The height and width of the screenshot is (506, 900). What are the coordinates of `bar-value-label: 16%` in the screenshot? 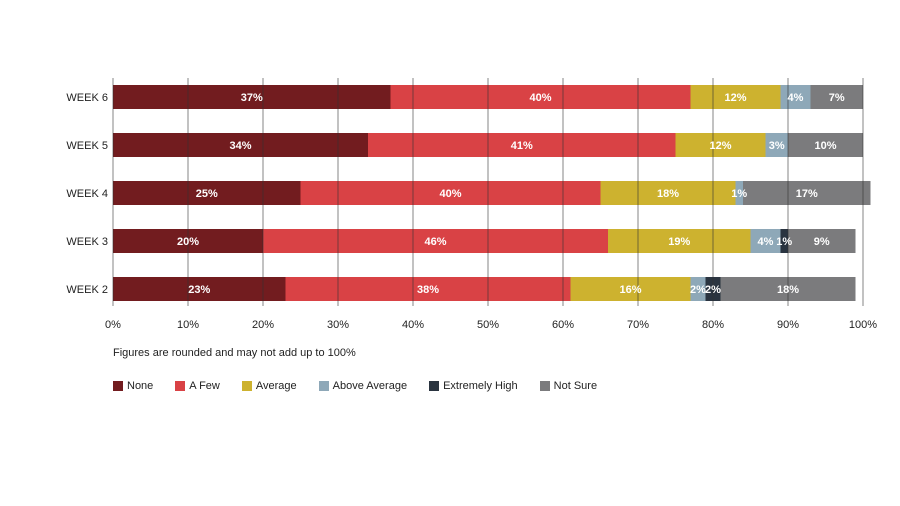 It's located at (630, 290).